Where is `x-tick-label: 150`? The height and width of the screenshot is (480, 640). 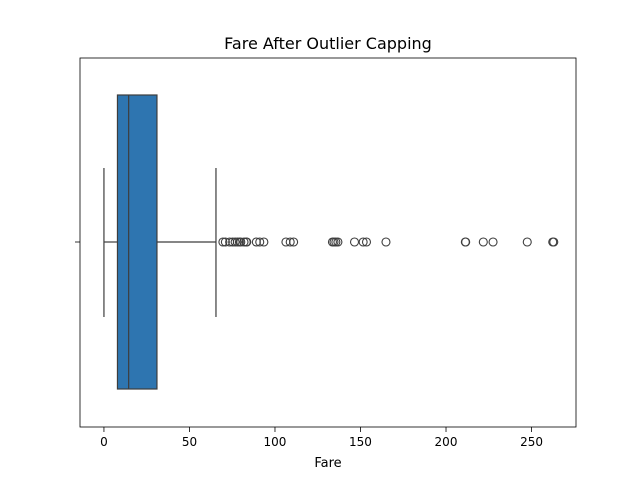 x-tick-label: 150 is located at coordinates (360, 442).